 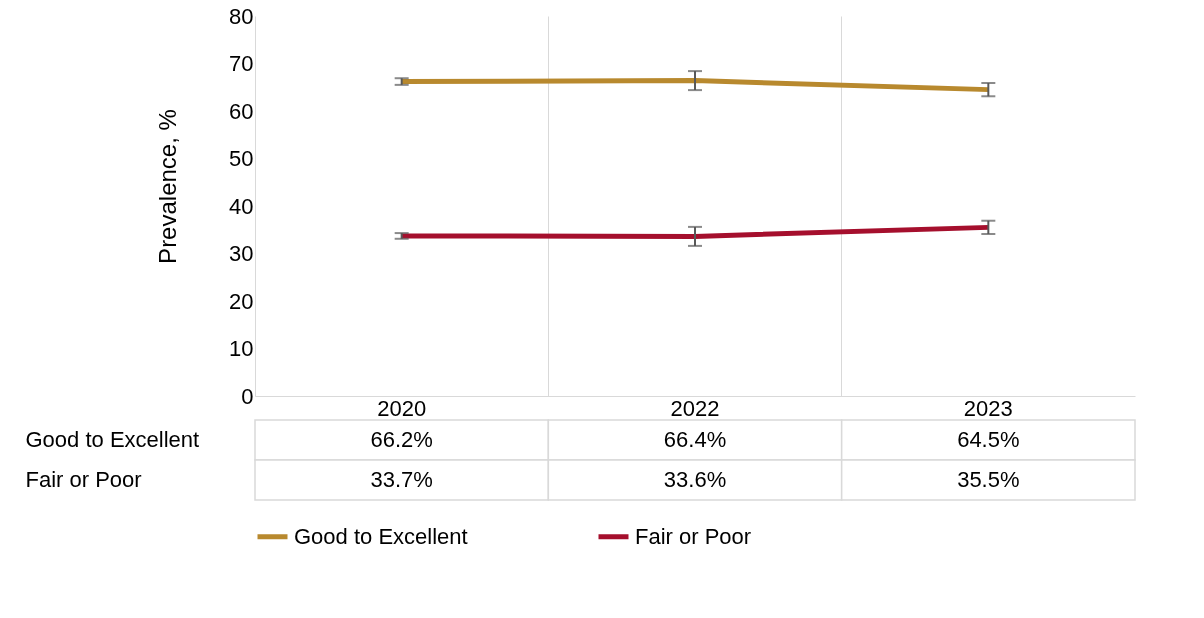 I want to click on y-tick-label: 60, so click(x=241, y=111).